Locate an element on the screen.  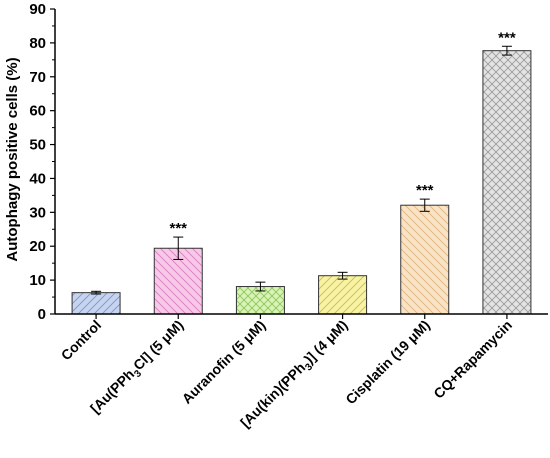
y-tick-label: 0 is located at coordinates (42, 314).